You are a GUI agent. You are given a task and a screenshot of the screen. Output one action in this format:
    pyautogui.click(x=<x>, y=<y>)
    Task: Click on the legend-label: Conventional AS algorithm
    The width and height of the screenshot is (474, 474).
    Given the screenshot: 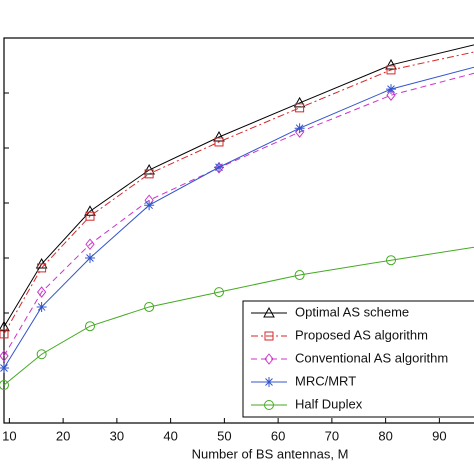 What is the action you would take?
    pyautogui.click(x=371, y=357)
    